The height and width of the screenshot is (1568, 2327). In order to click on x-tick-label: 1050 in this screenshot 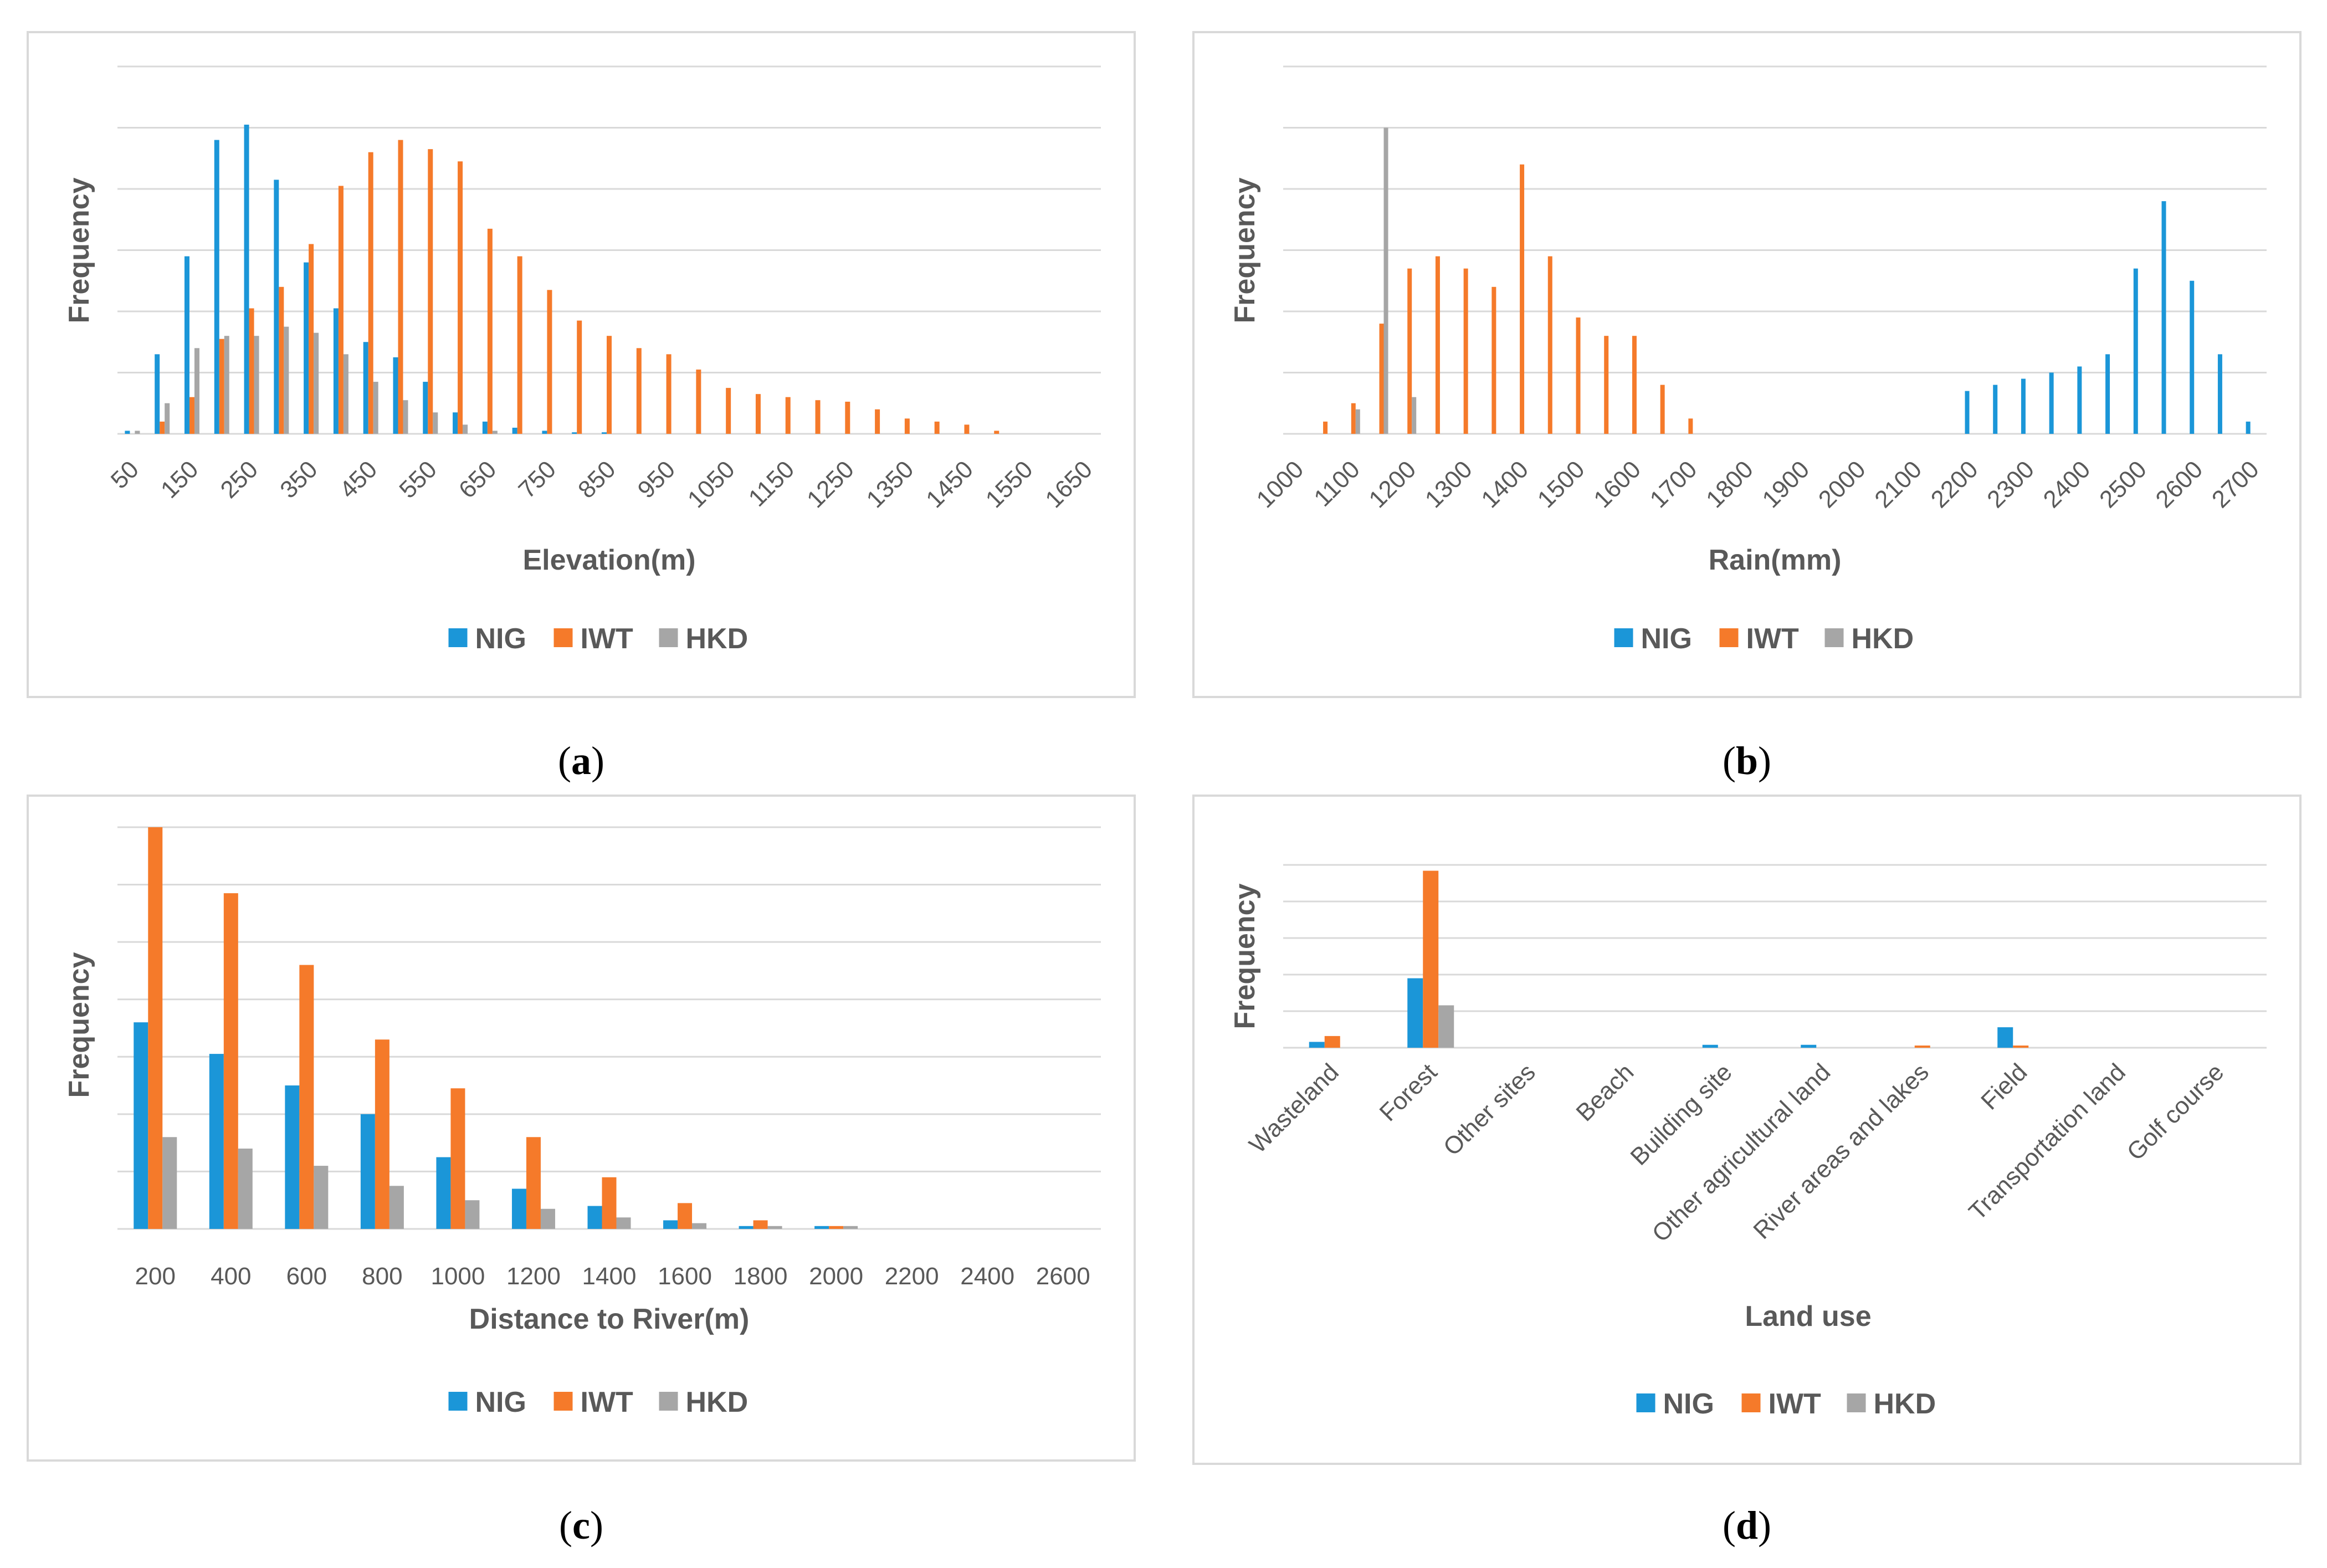, I will do `click(711, 484)`.